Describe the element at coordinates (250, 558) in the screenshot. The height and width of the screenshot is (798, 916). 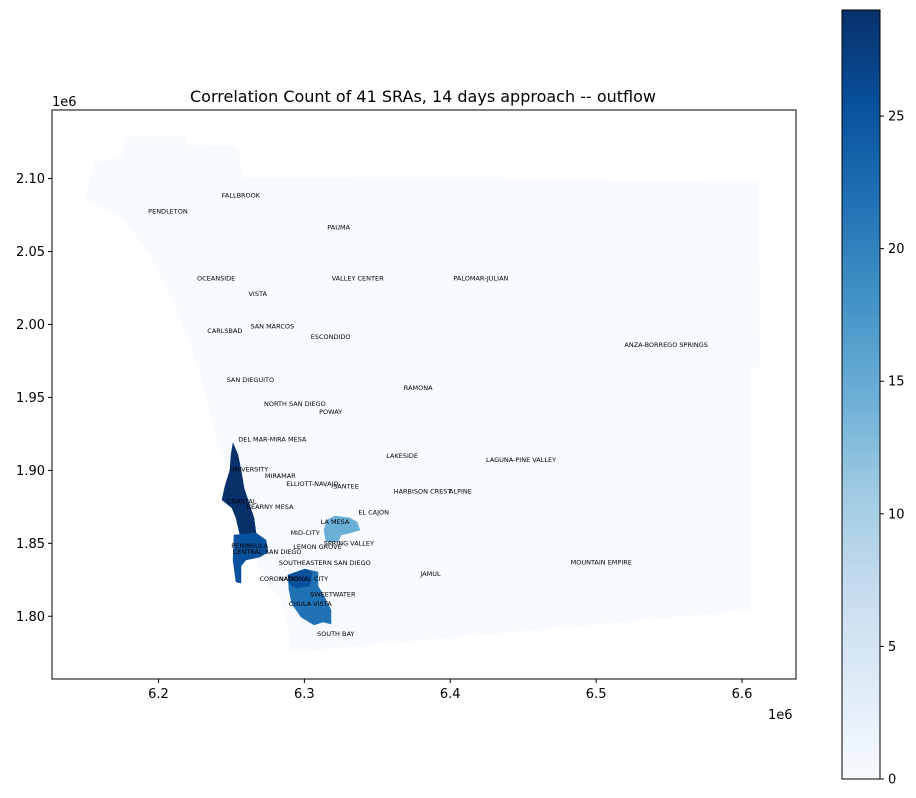
I see `region-central-san-diego` at that location.